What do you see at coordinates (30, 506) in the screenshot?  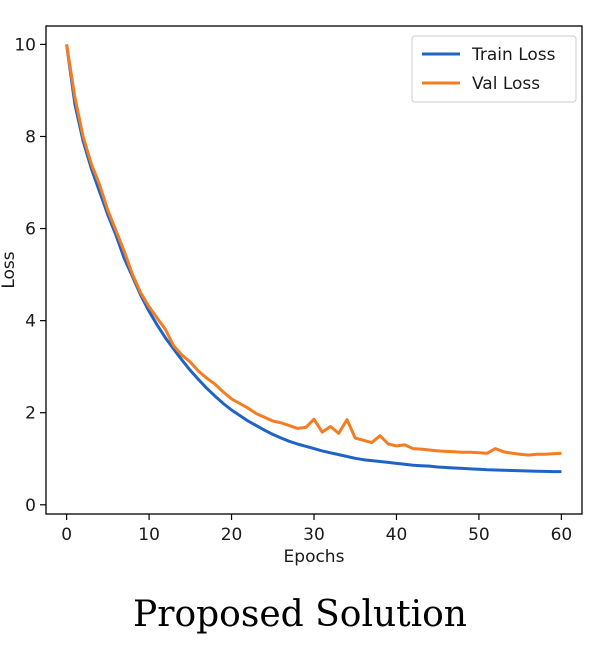 I see `y-tick-label: 0` at bounding box center [30, 506].